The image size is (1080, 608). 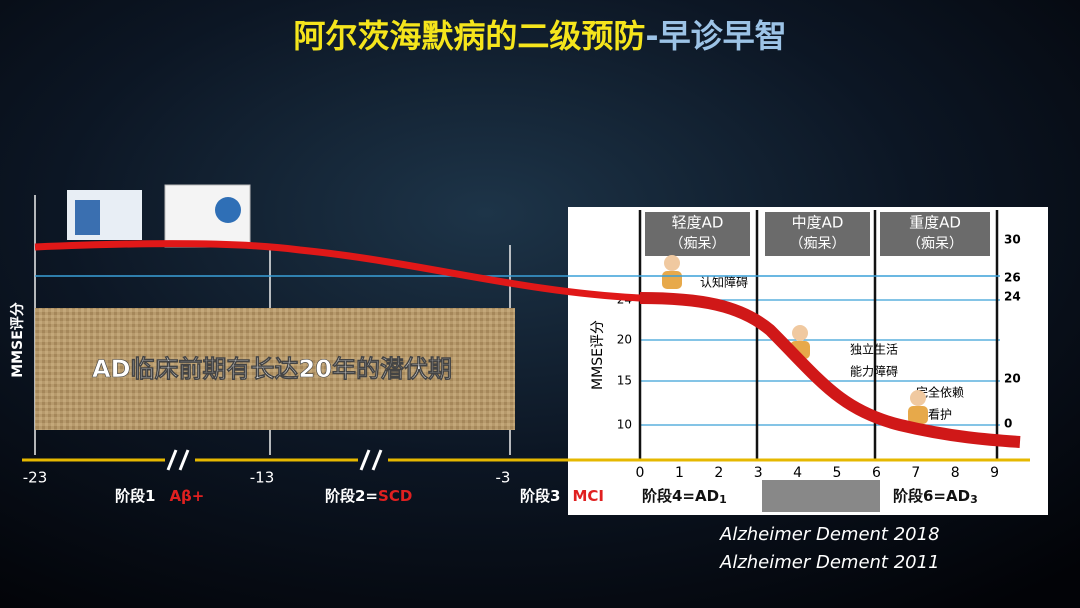 I want to click on y-tick-label: 15, so click(x=624, y=381).